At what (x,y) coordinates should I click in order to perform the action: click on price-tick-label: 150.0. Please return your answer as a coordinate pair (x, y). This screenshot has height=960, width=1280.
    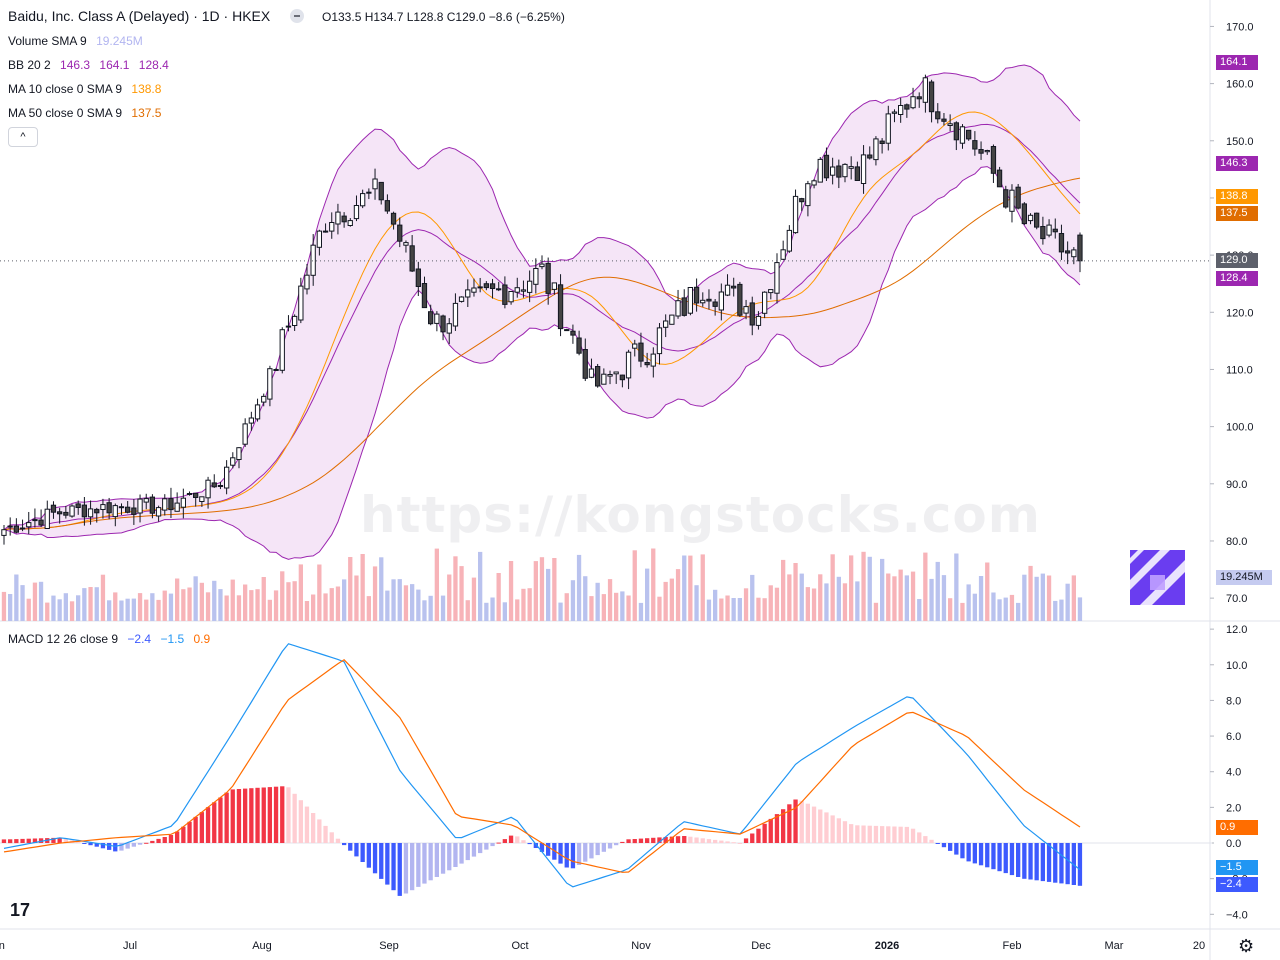
    Looking at the image, I should click on (1240, 142).